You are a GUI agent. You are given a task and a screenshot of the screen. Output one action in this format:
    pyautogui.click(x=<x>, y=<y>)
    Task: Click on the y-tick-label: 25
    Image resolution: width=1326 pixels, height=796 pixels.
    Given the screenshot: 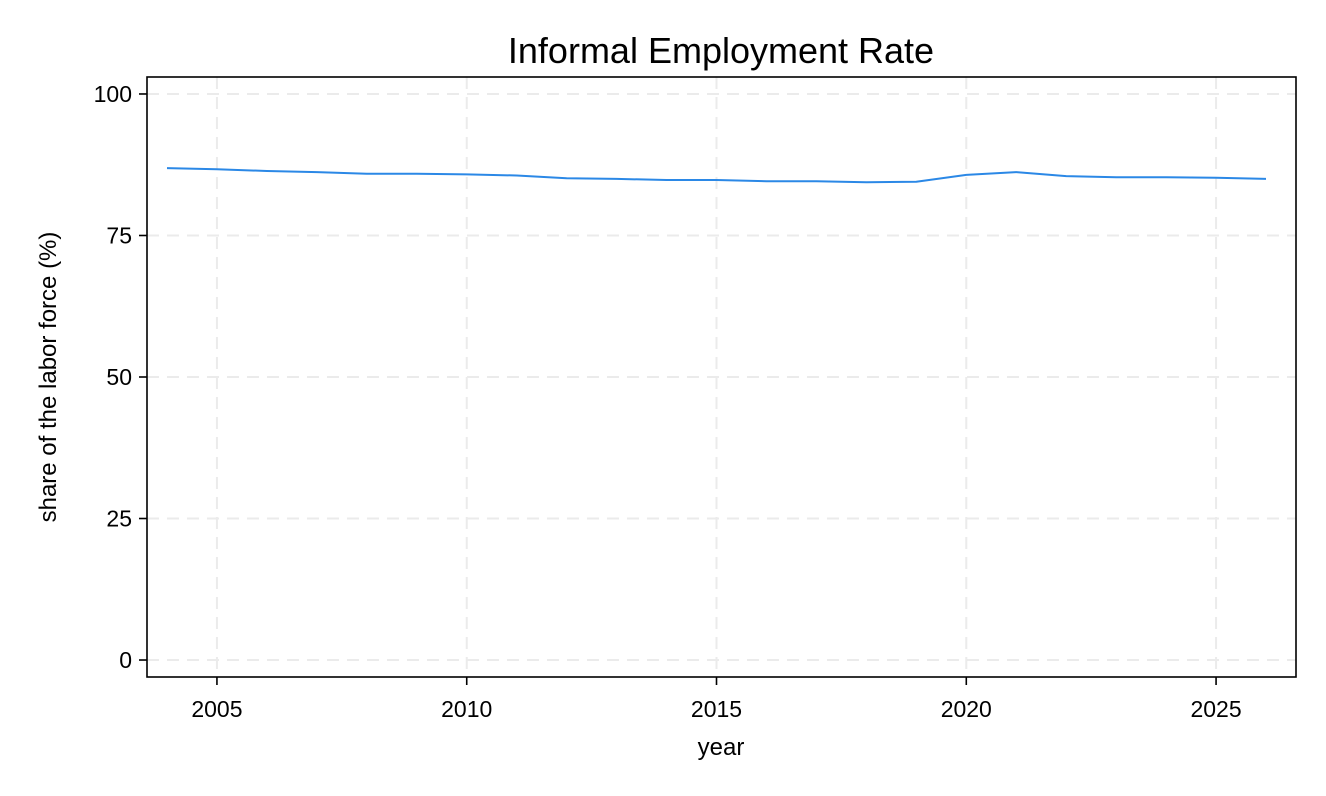 What is the action you would take?
    pyautogui.click(x=119, y=519)
    